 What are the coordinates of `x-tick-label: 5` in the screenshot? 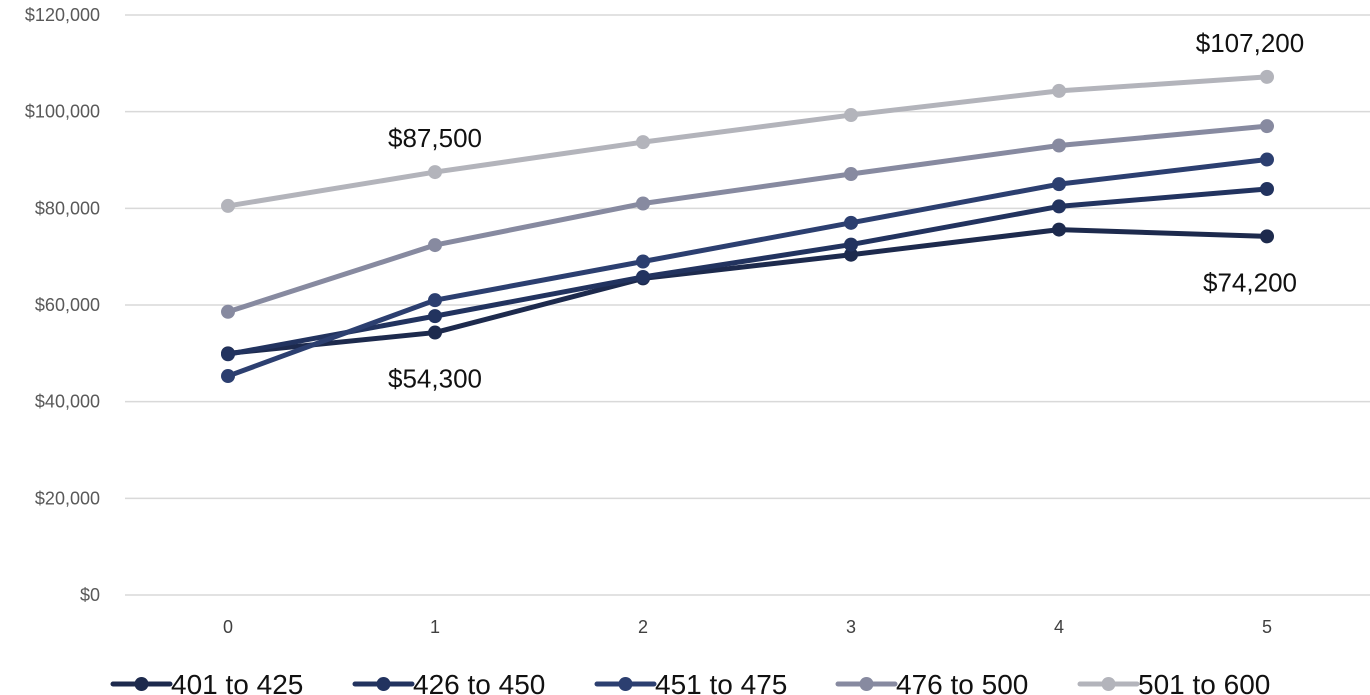 It's located at (1267, 627).